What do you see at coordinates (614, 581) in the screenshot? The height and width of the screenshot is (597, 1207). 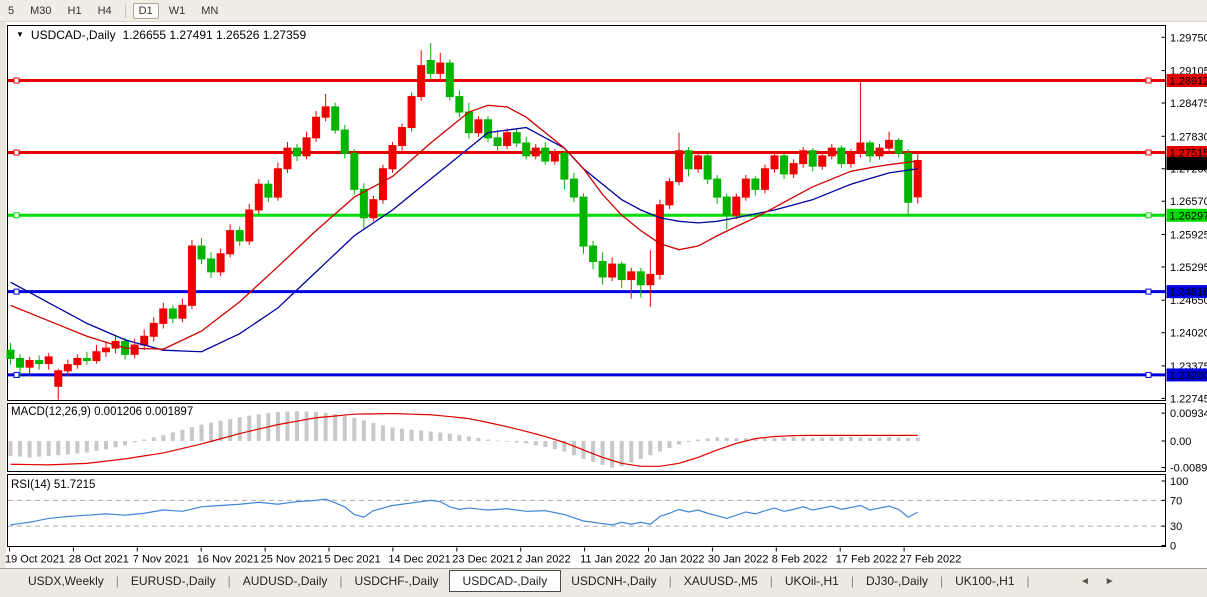 I see `tab-usdcnh-daily: USDCNH-,Daily` at bounding box center [614, 581].